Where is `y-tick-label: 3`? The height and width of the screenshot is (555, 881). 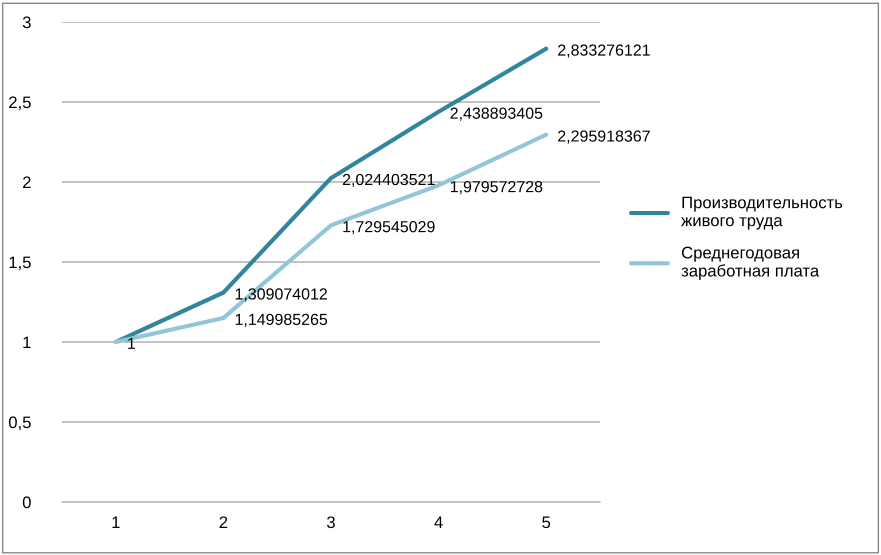 y-tick-label: 3 is located at coordinates (26, 22).